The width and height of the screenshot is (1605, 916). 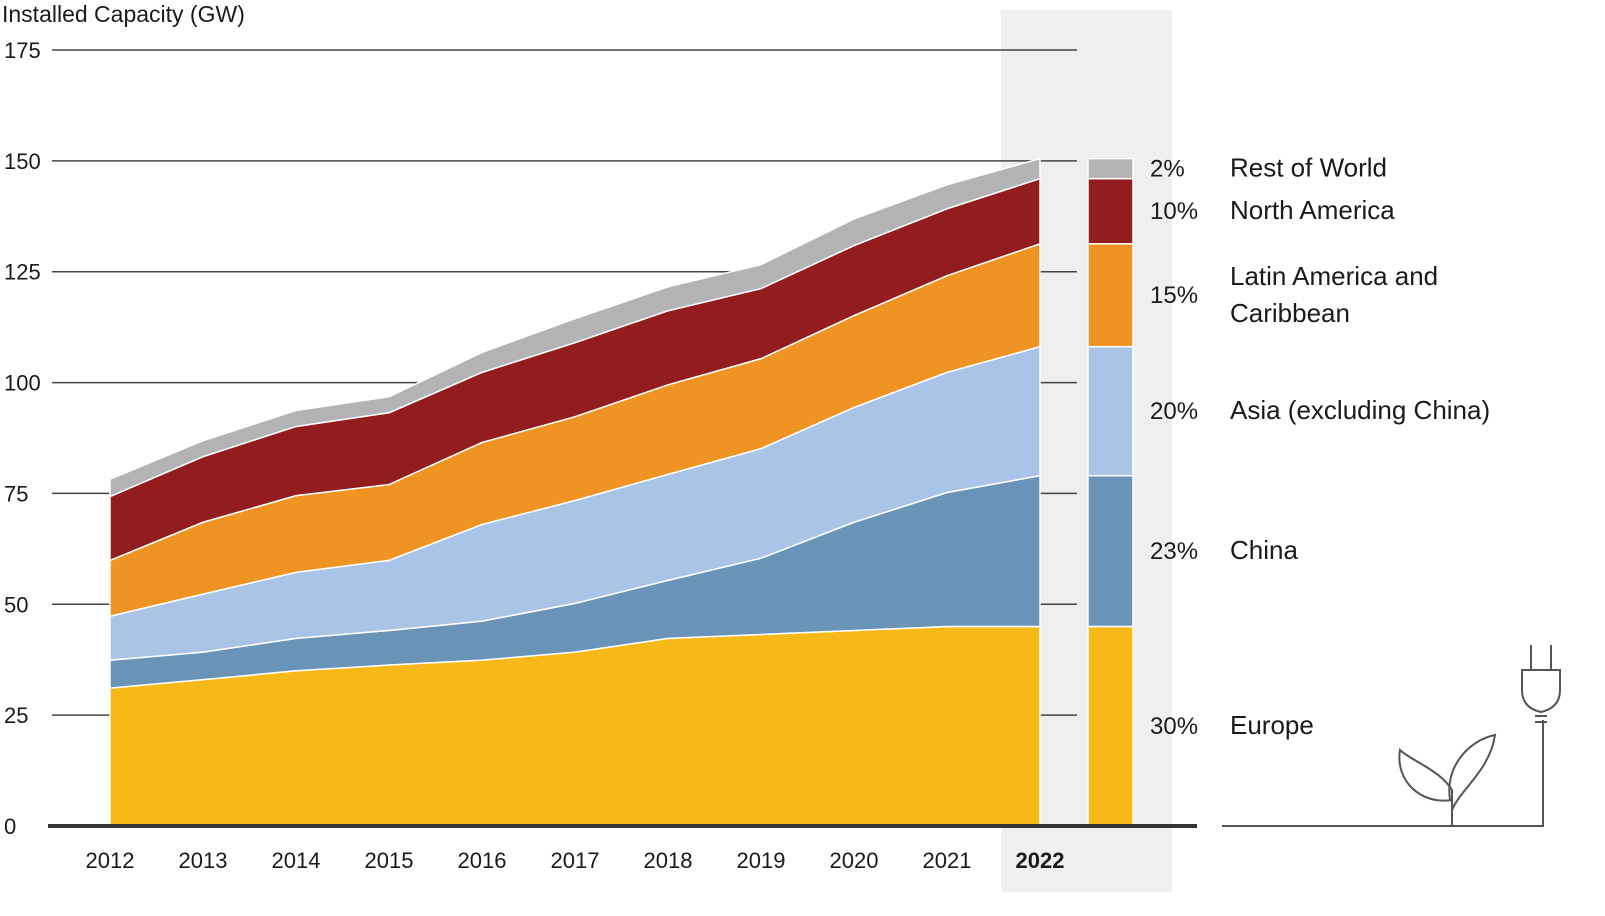 I want to click on legend-share: 23%, so click(x=1174, y=551).